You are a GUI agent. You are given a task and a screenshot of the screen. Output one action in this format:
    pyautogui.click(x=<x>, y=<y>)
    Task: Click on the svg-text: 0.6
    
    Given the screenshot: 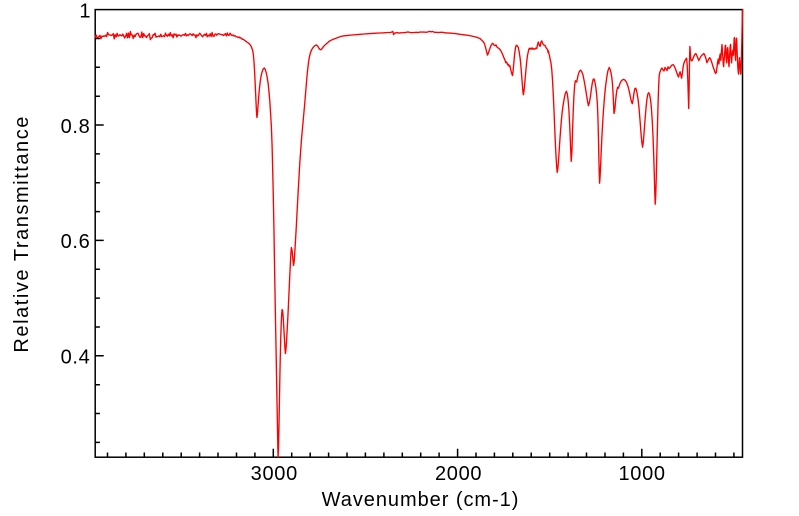 What is the action you would take?
    pyautogui.click(x=76, y=242)
    